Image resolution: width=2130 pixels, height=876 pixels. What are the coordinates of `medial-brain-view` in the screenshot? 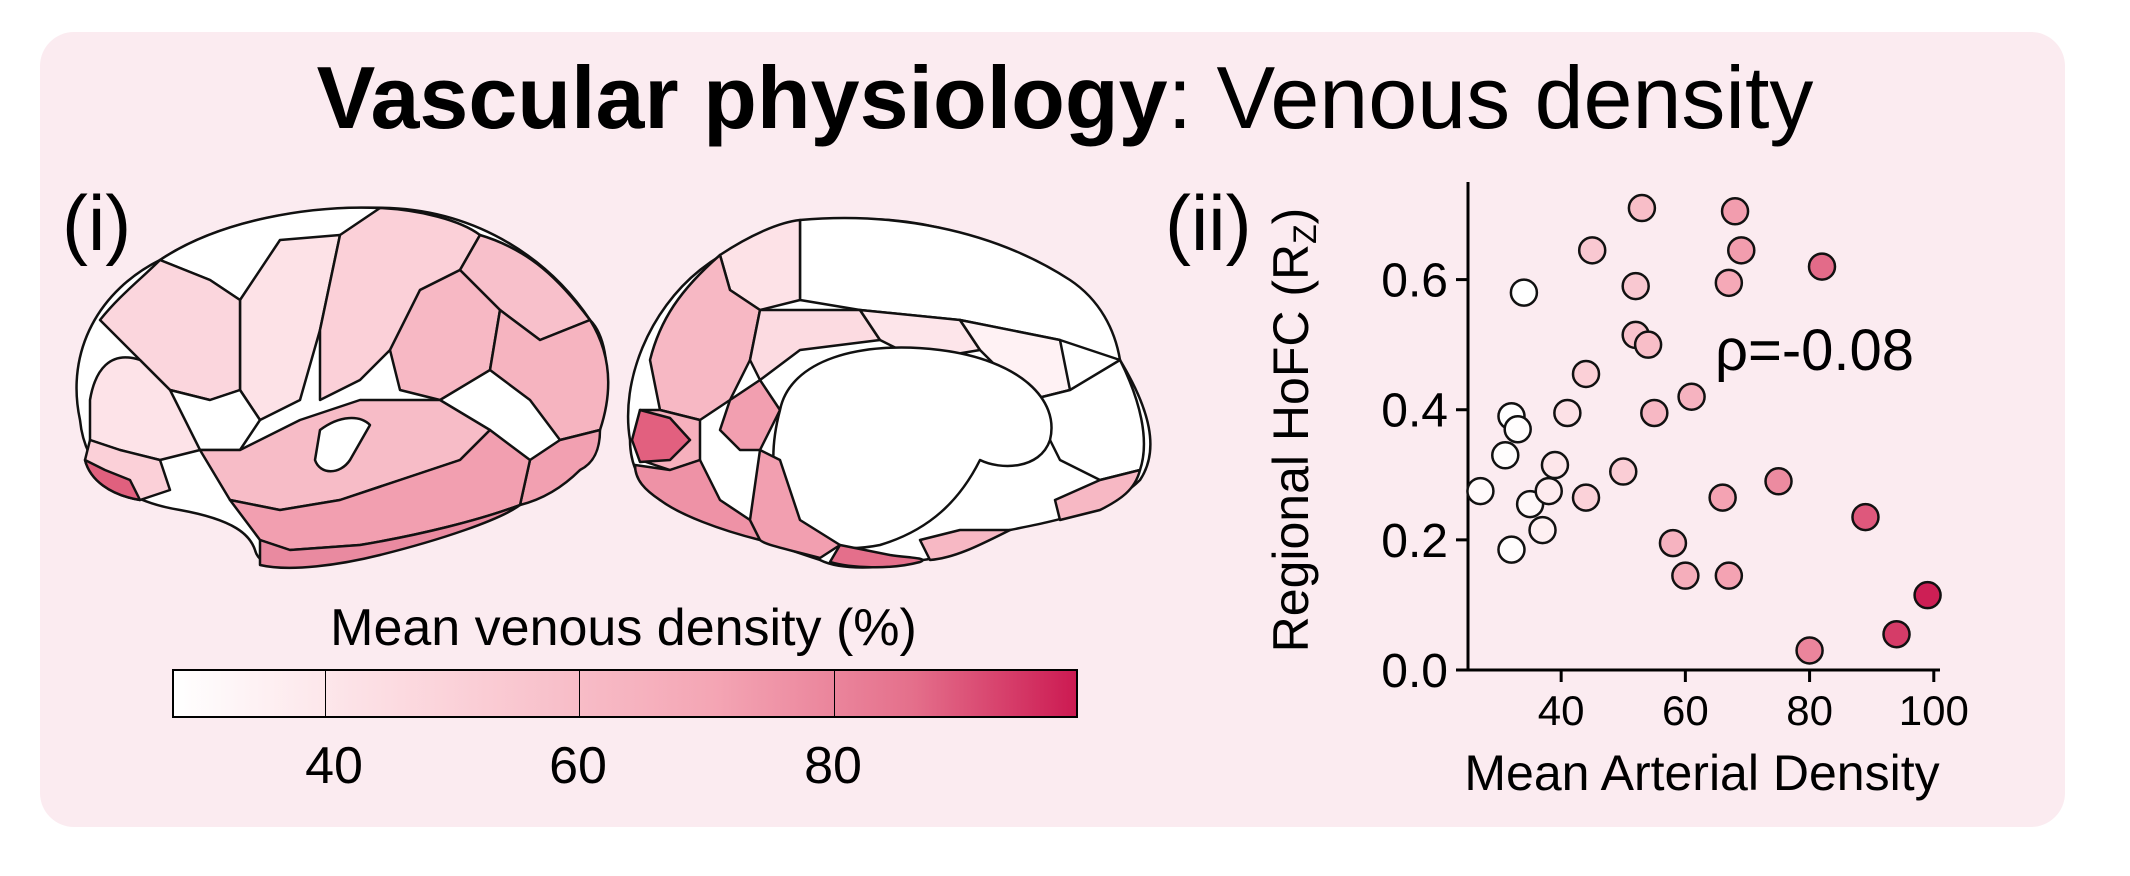 It's located at (889, 392).